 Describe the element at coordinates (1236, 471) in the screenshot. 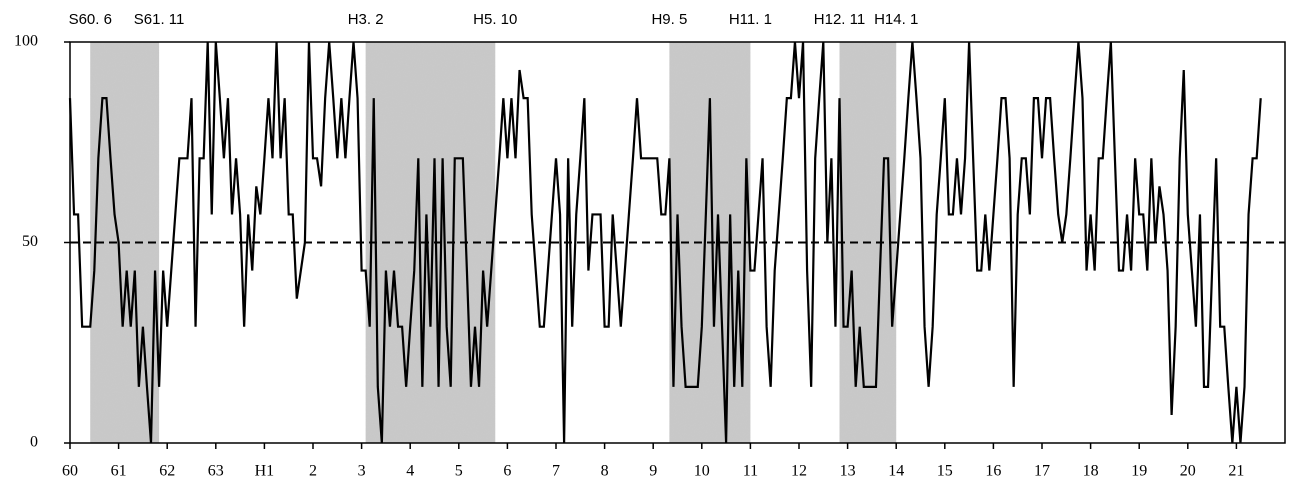

I see `x-tick-label: 21` at that location.